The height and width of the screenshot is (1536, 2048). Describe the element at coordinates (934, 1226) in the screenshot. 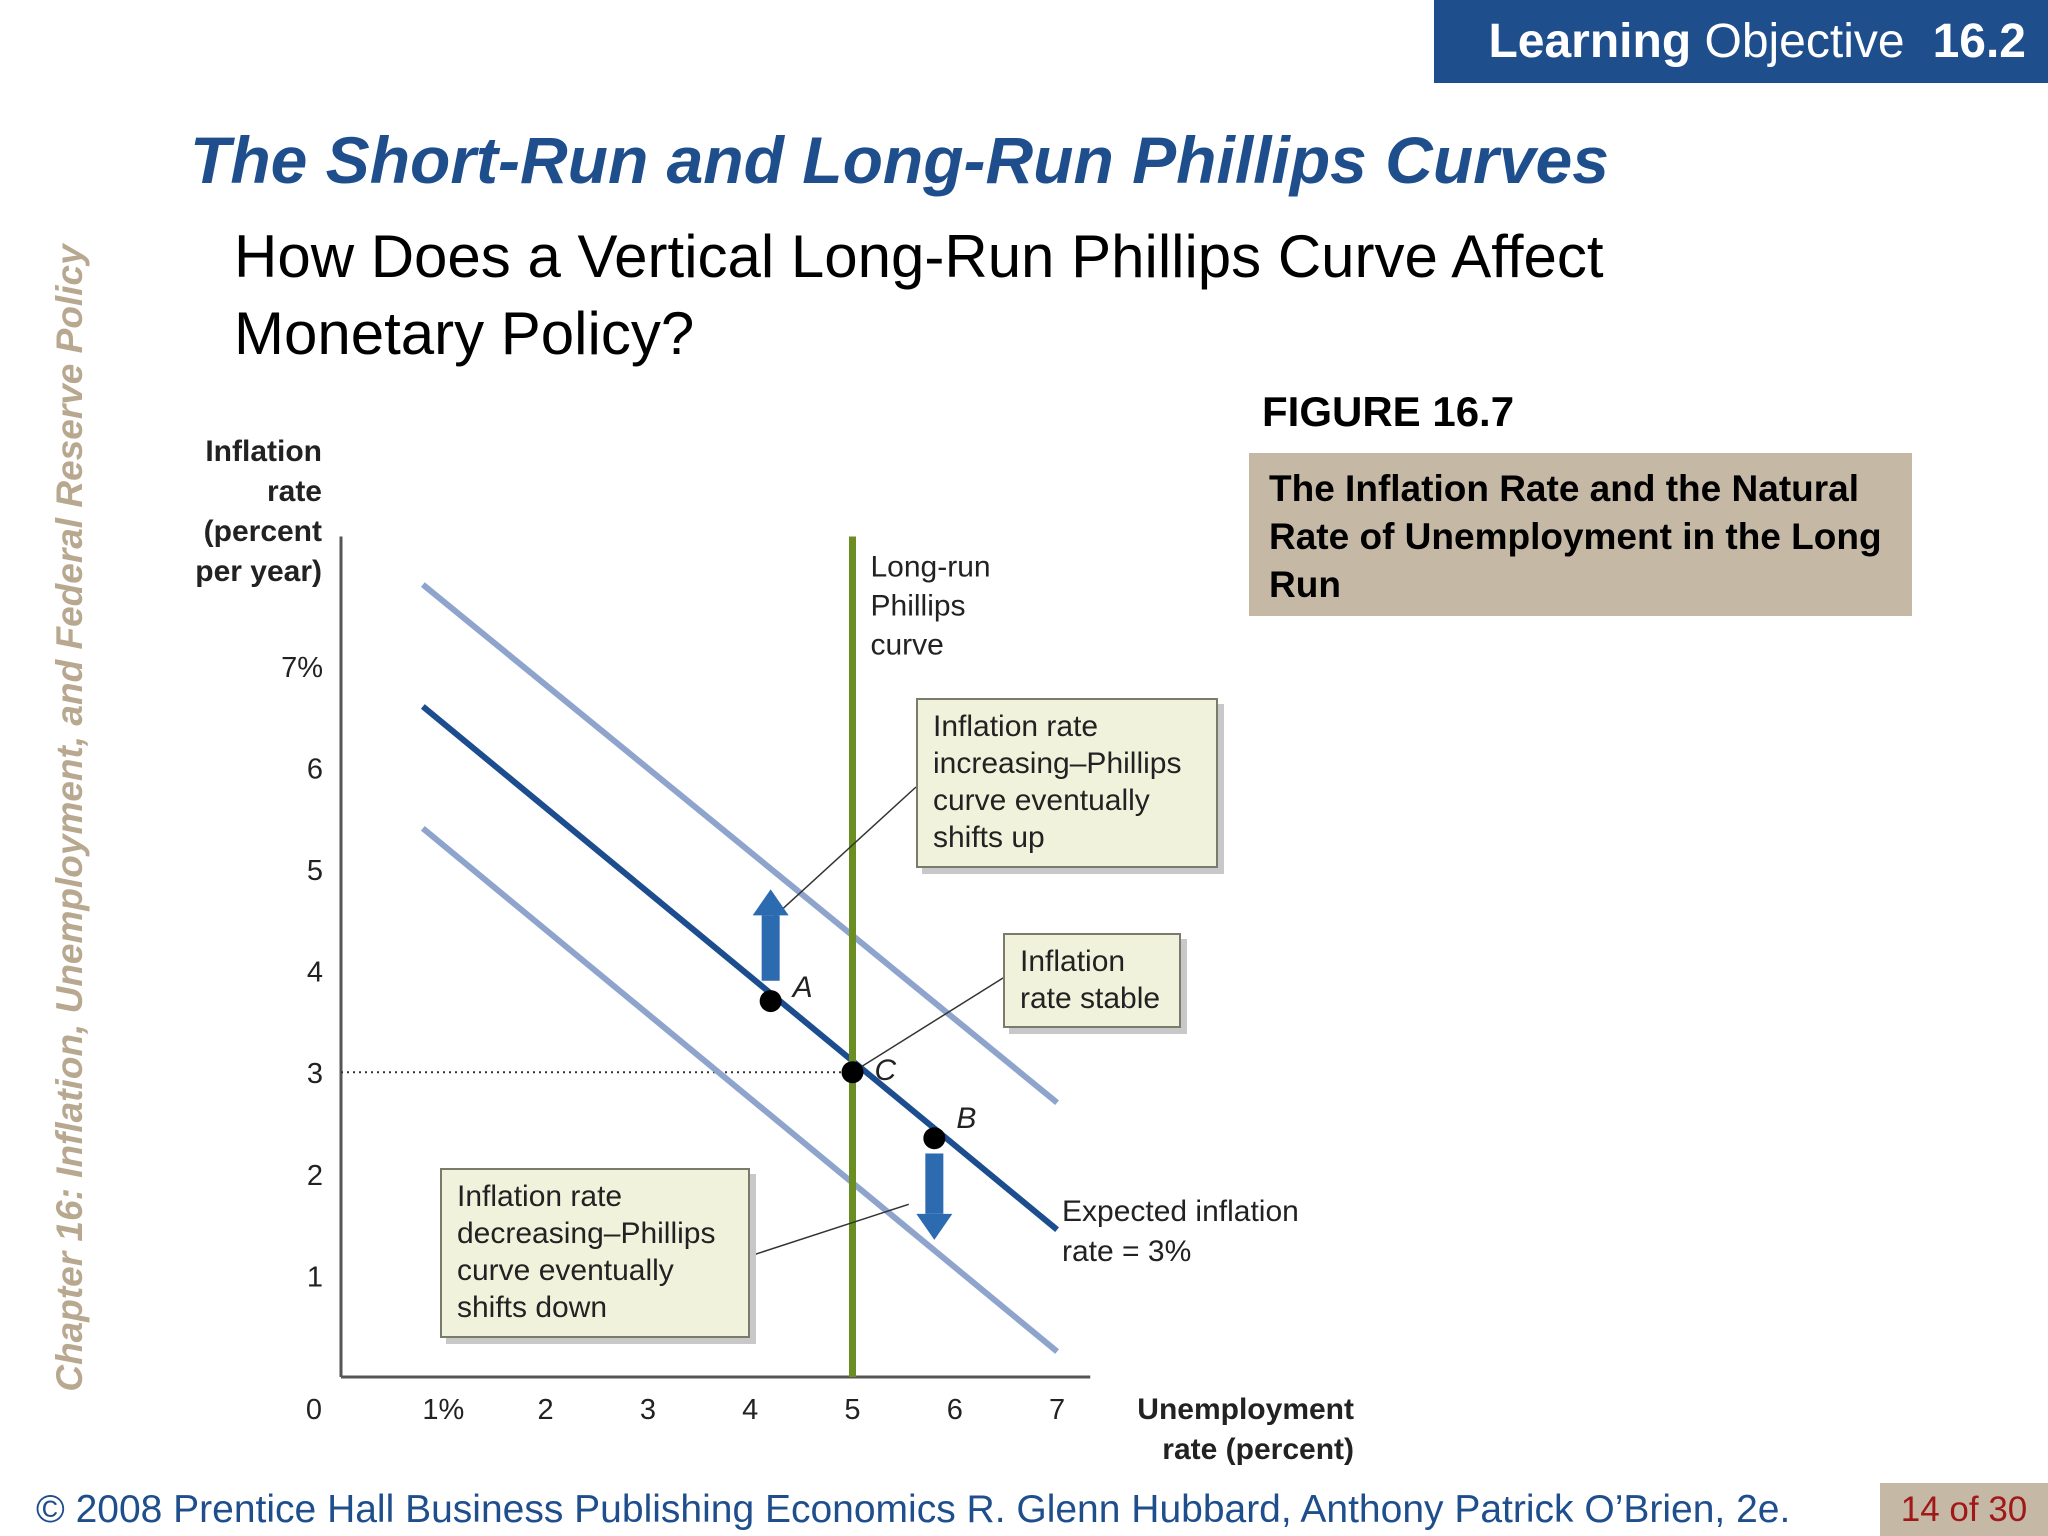

I see `shift-down-arrowhead` at that location.